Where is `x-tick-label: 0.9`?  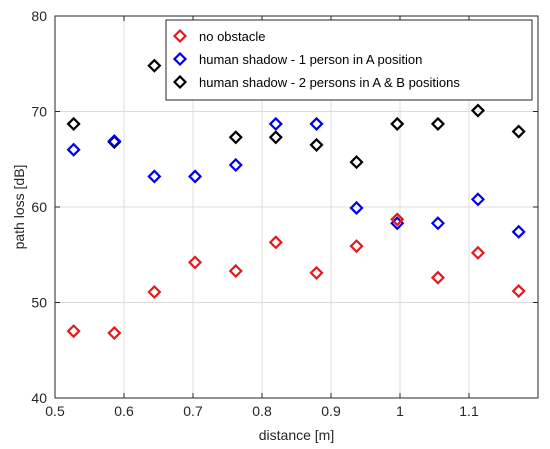 x-tick-label: 0.9 is located at coordinates (331, 411).